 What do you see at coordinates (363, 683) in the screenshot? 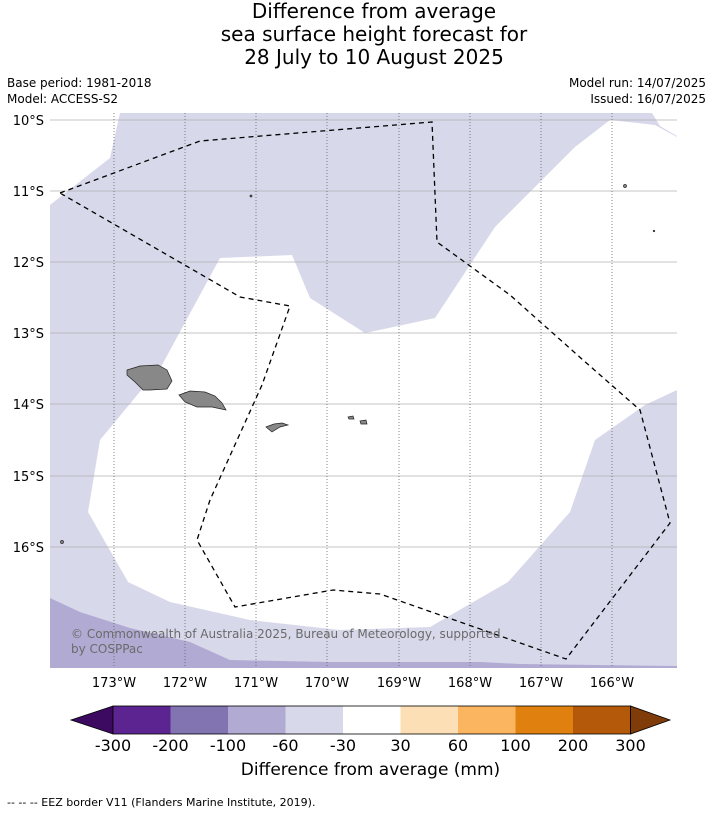
I see `longitude-labels: 173°W 172°W 171°W 170°W 169°W 168°W 167°W 166°W` at bounding box center [363, 683].